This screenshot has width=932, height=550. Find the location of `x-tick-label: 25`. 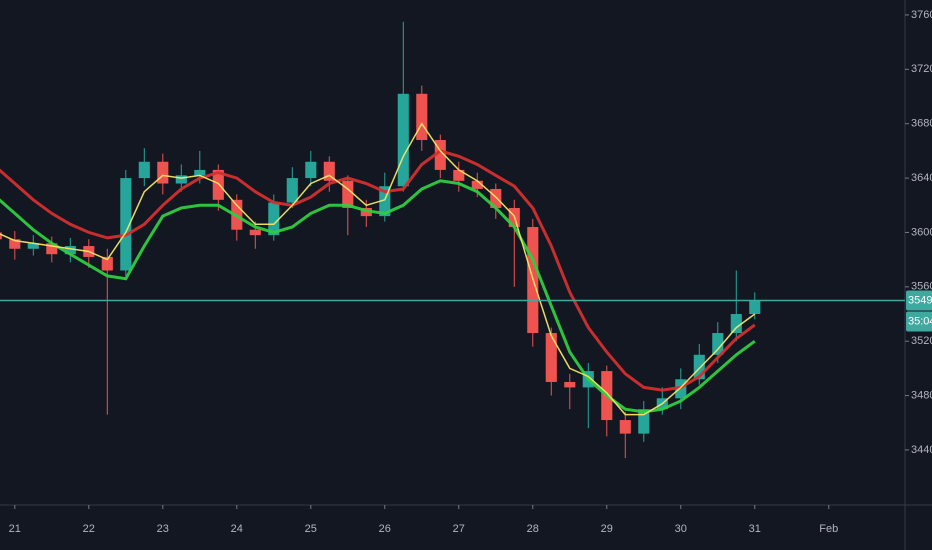

x-tick-label: 25 is located at coordinates (311, 529).